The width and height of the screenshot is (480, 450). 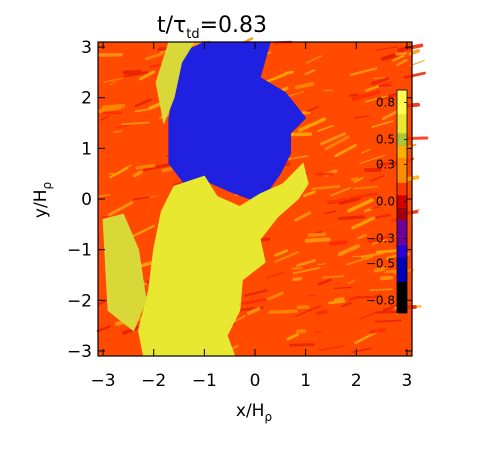 What do you see at coordinates (153, 381) in the screenshot?
I see `x-tick-label: −2` at bounding box center [153, 381].